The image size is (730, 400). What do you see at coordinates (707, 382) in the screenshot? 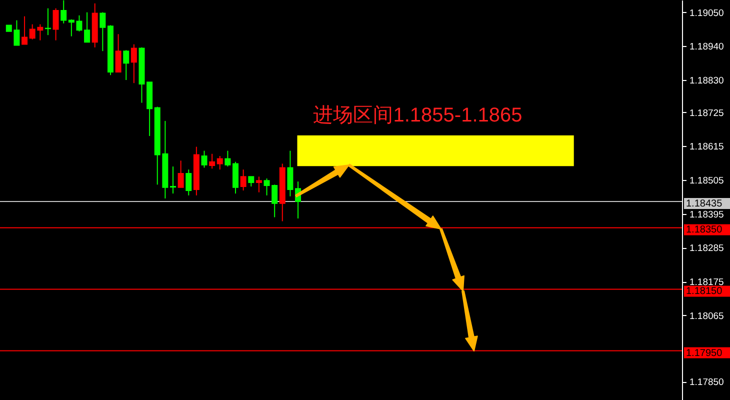
I see `y-tick-label: 1.17850` at bounding box center [707, 382].